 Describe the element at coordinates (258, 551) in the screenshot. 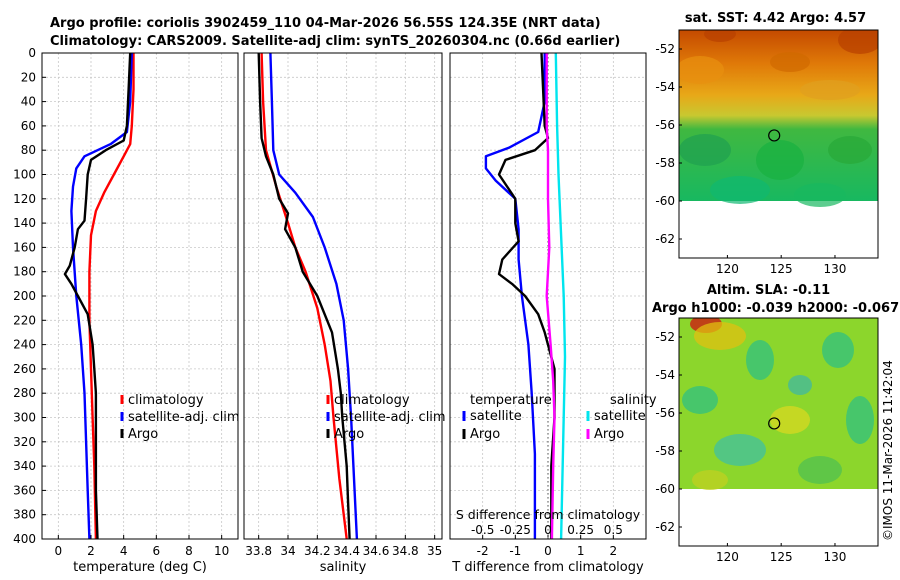

I see `x-tick-label: 33.8` at that location.